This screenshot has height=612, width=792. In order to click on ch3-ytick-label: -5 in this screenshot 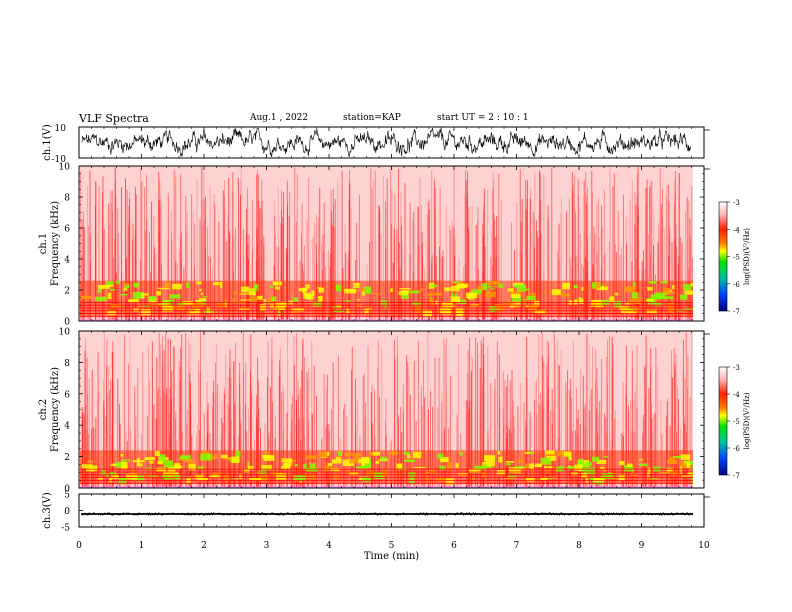, I will do `click(65, 529)`.